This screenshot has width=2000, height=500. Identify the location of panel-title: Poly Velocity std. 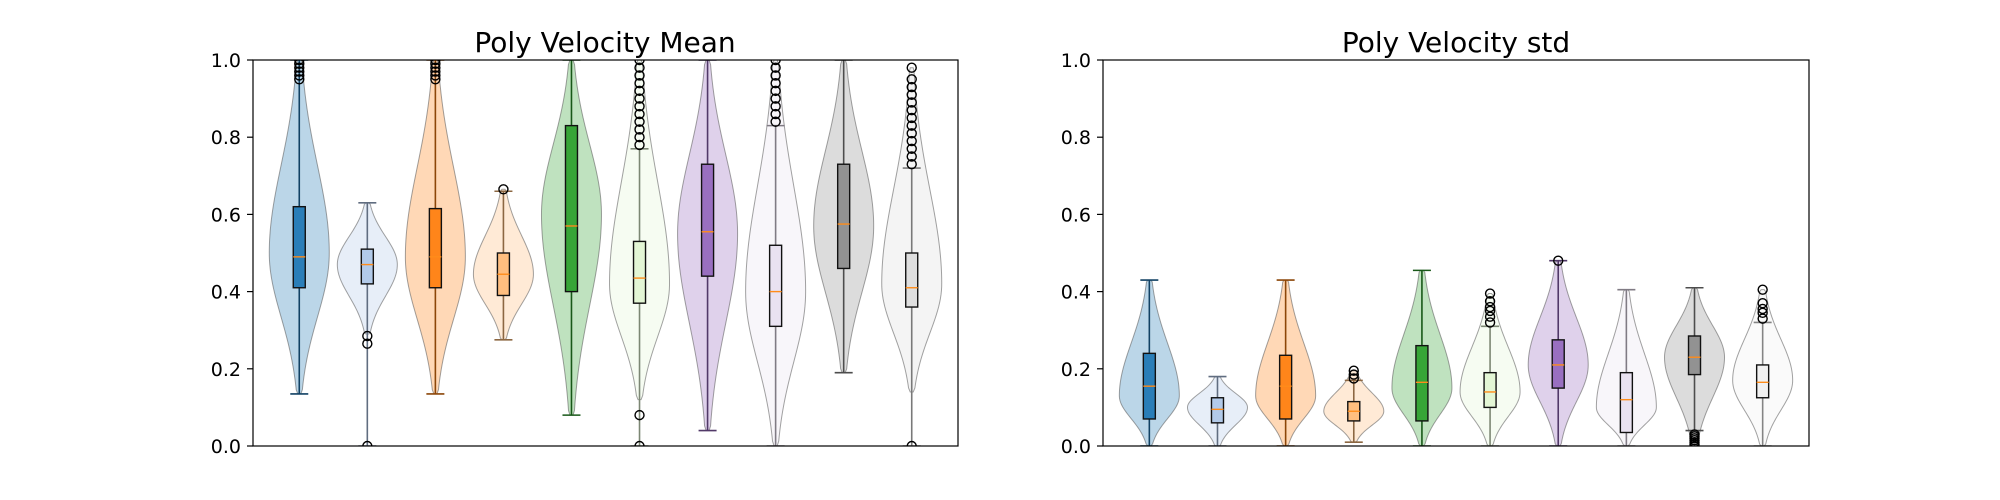
(1456, 42).